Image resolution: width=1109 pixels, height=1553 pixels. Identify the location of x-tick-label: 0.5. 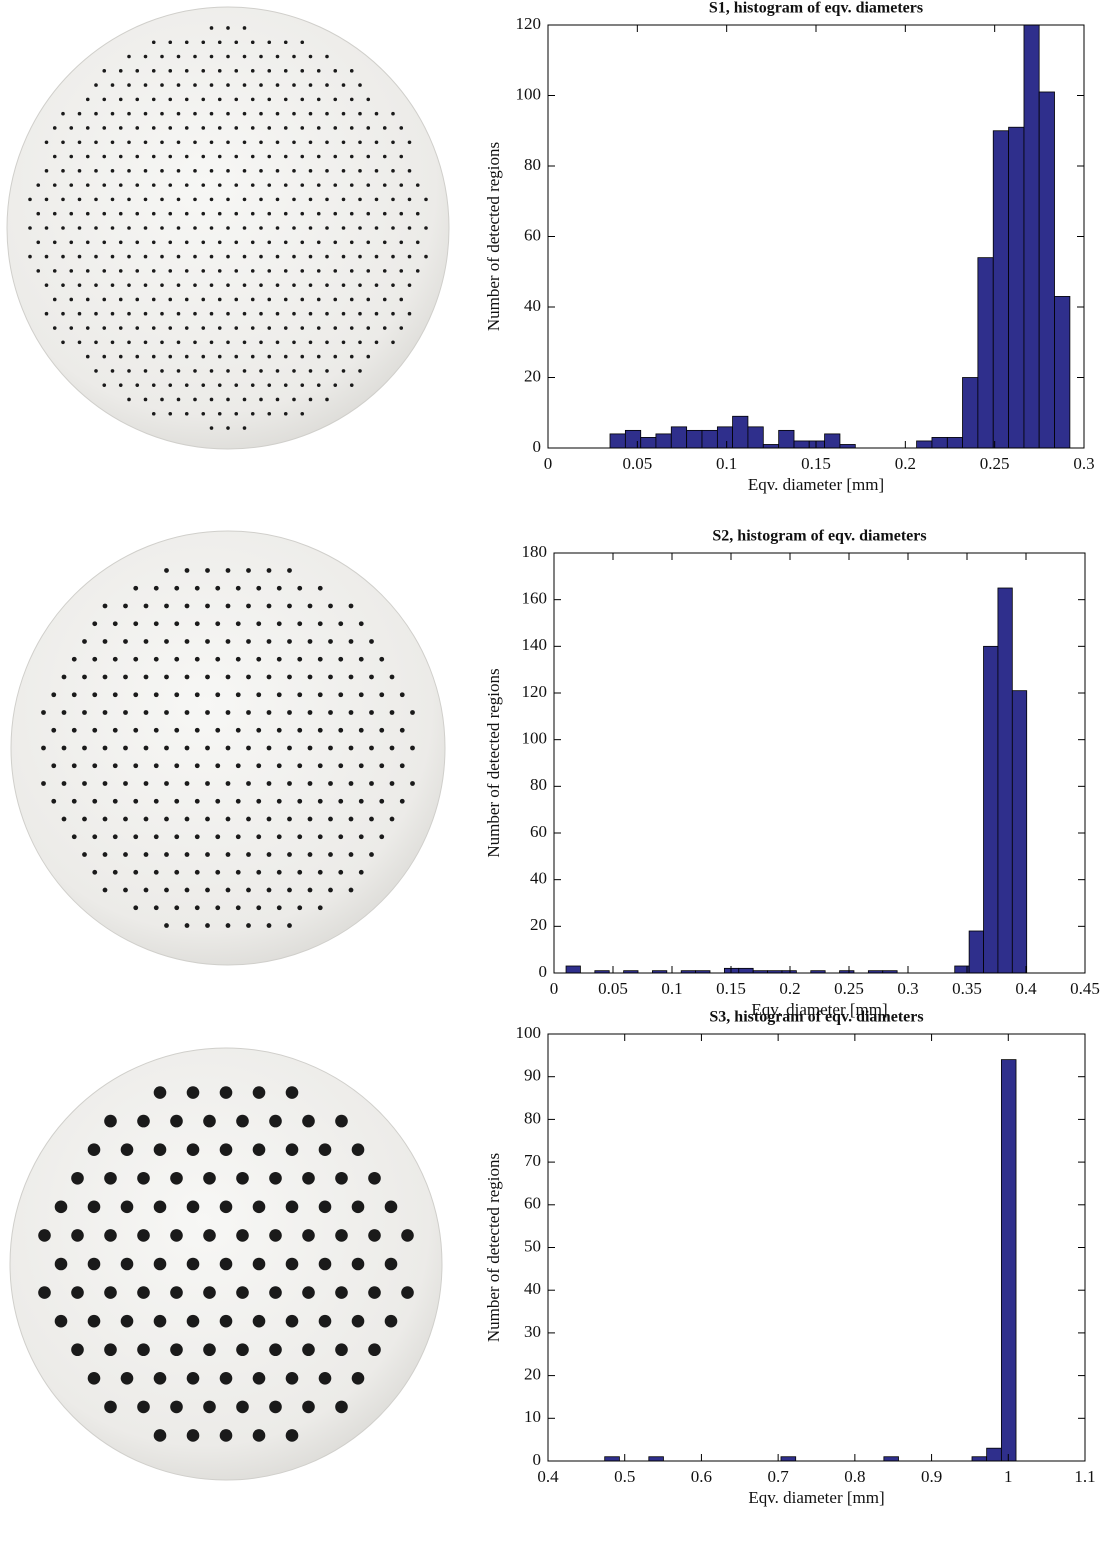
(624, 1476).